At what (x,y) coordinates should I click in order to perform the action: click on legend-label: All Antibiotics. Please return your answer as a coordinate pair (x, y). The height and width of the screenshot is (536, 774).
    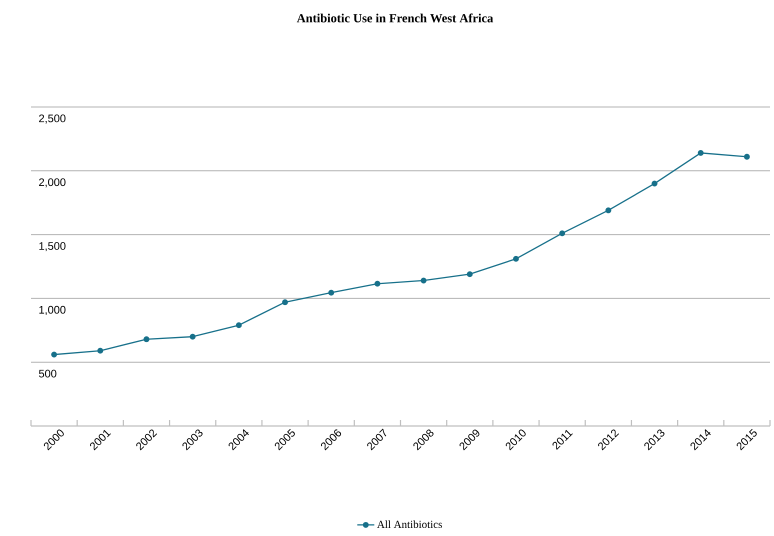
    Looking at the image, I should click on (409, 524).